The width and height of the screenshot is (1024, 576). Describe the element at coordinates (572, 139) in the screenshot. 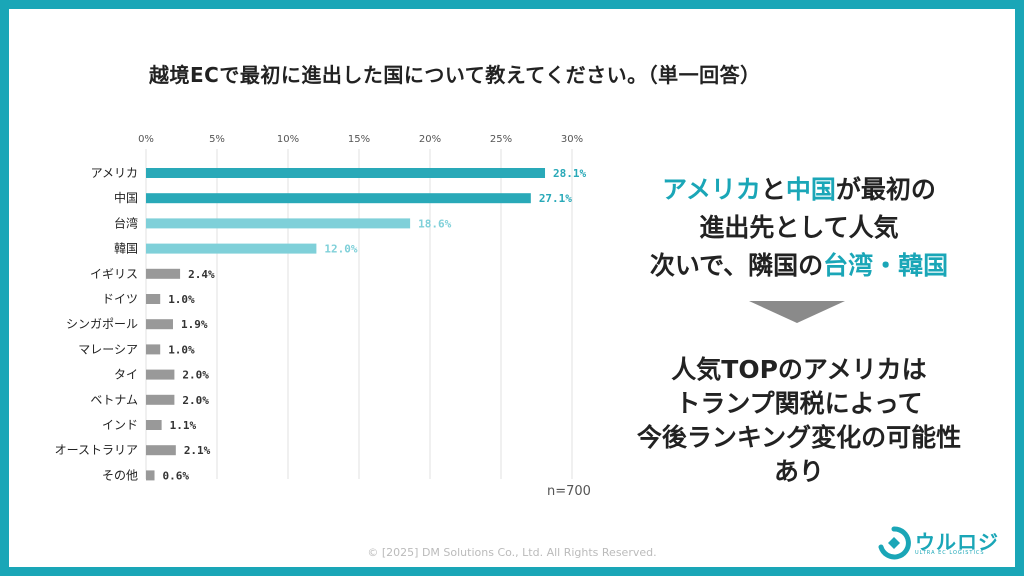

I see `x-tick-label: 30%` at that location.